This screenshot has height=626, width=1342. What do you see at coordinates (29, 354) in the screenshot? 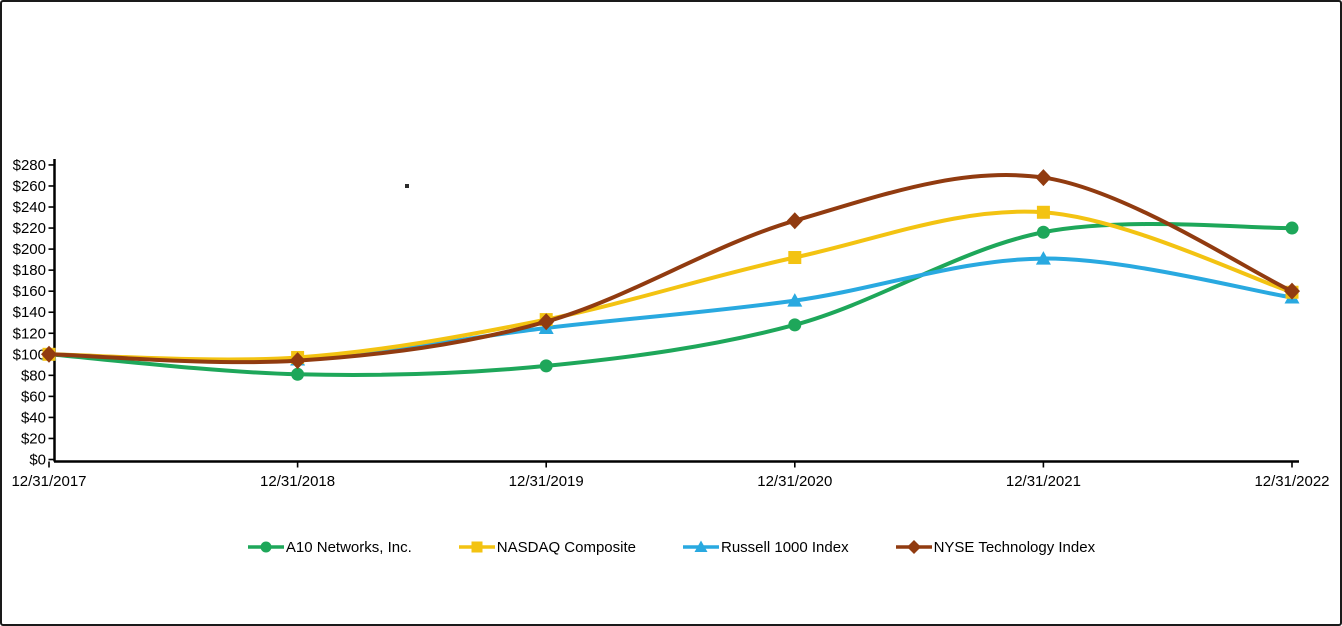
I see `y-axis-tick-label: $100` at bounding box center [29, 354].